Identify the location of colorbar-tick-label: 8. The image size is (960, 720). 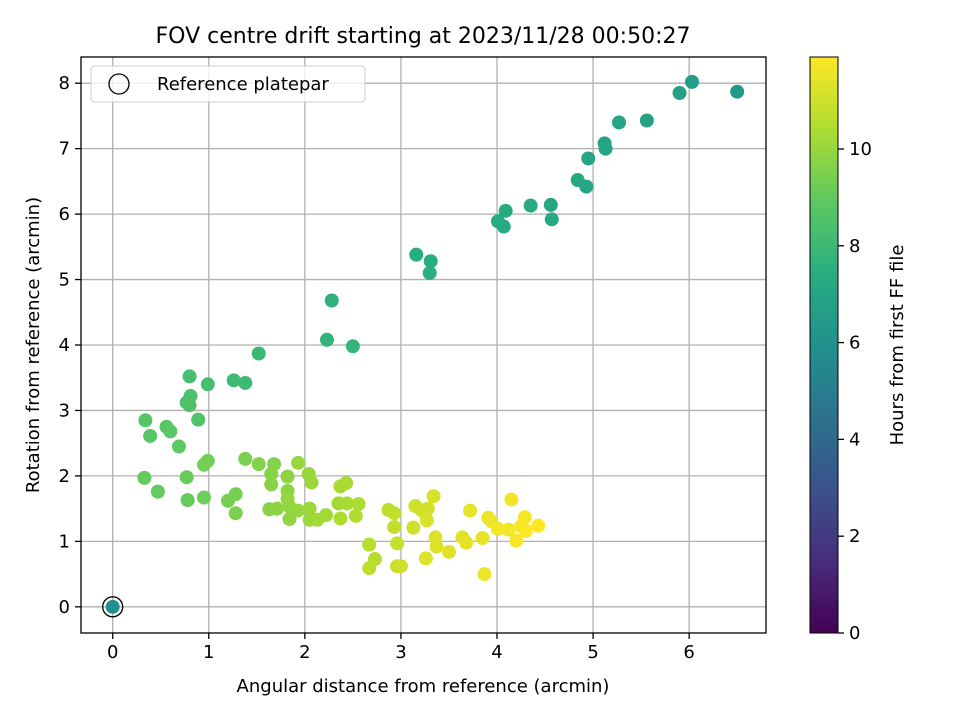
(854, 246).